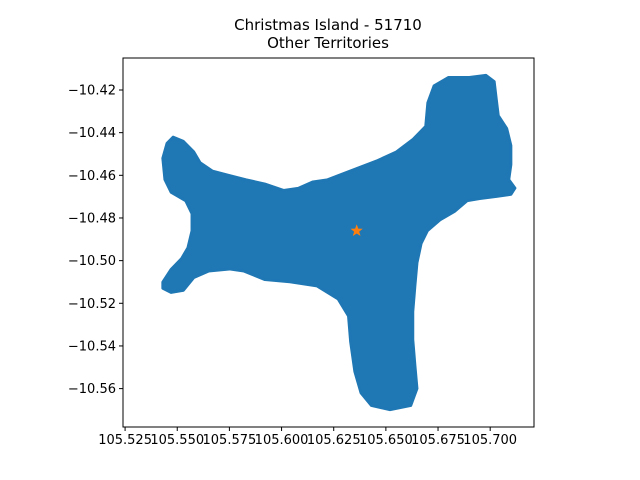 The height and width of the screenshot is (480, 640). I want to click on star-icon, so click(356, 230).